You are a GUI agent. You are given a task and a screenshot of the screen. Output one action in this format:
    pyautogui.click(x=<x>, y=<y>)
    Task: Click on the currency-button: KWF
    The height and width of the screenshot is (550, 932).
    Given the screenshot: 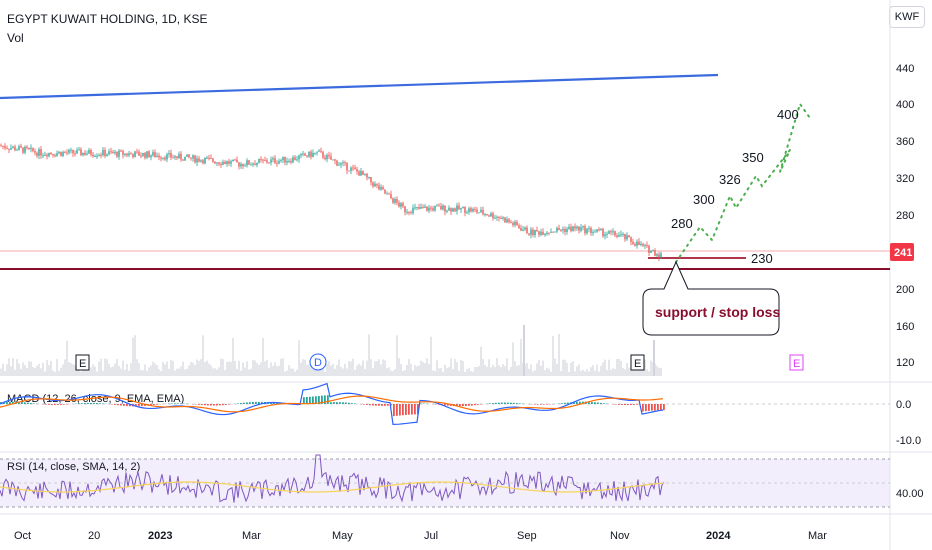 What is the action you would take?
    pyautogui.click(x=907, y=17)
    